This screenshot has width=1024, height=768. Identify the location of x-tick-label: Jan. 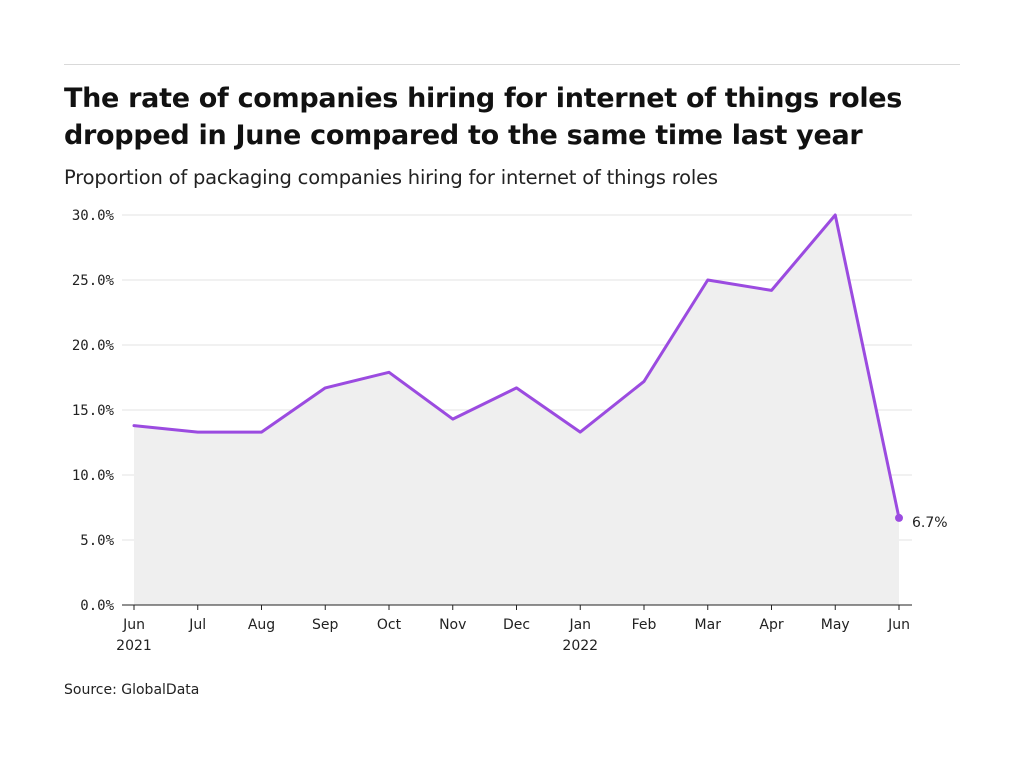
(579, 625).